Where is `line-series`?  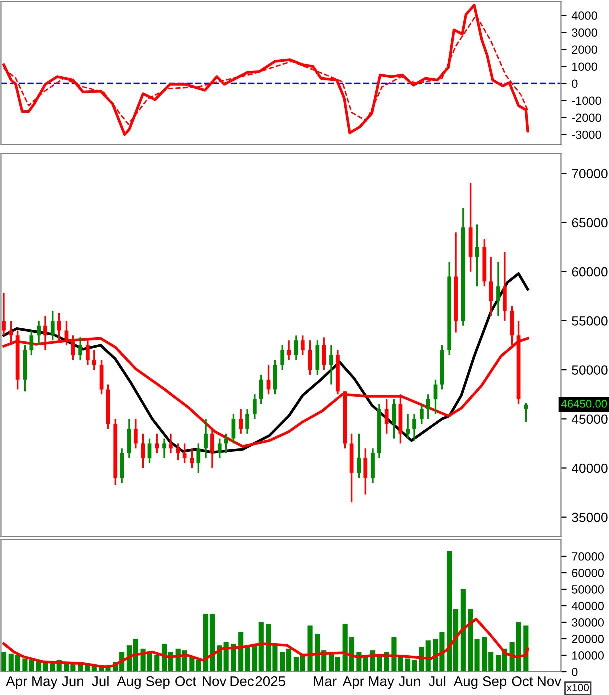
line-series is located at coordinates (266, 643).